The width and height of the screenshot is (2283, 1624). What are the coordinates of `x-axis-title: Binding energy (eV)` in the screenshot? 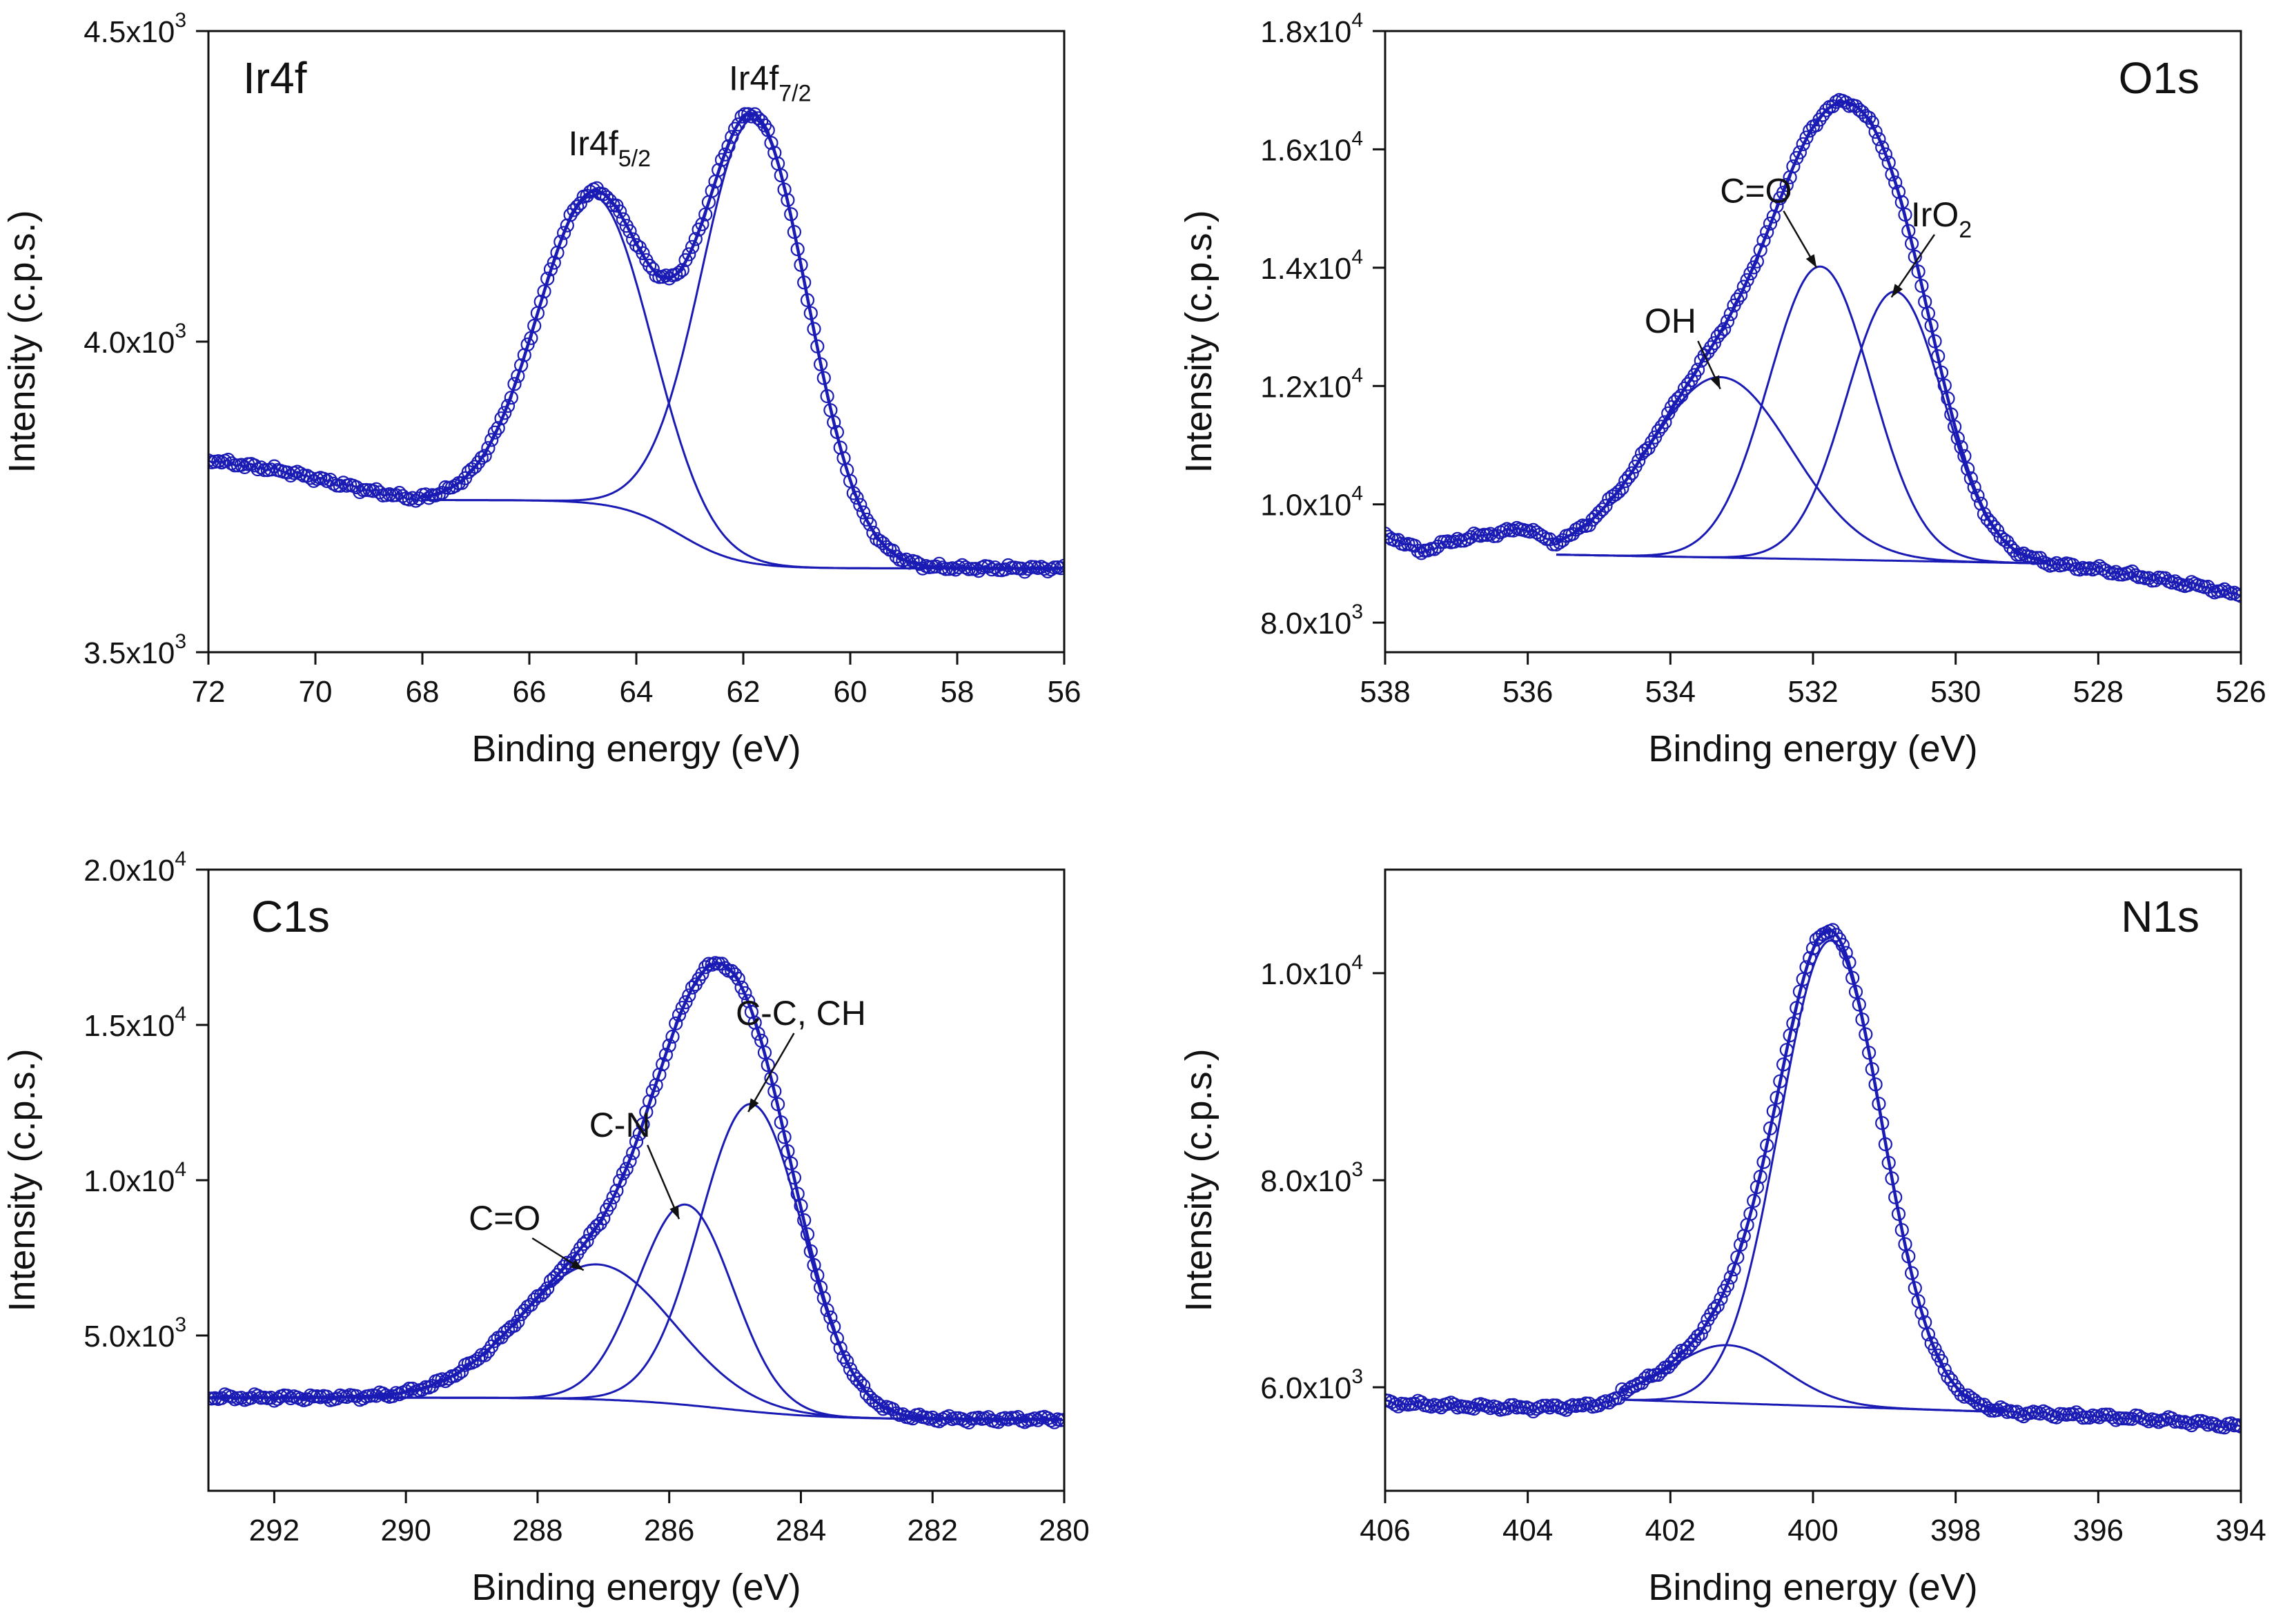 It's located at (1812, 749).